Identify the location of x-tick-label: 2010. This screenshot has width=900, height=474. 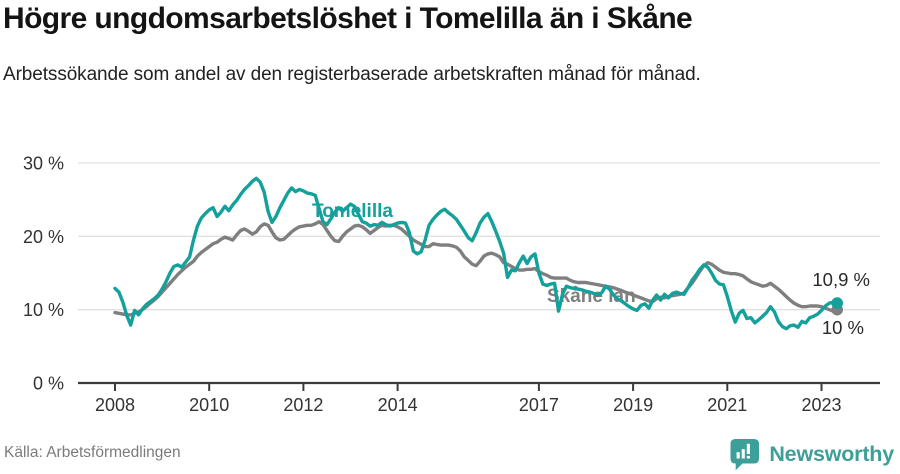
(209, 405).